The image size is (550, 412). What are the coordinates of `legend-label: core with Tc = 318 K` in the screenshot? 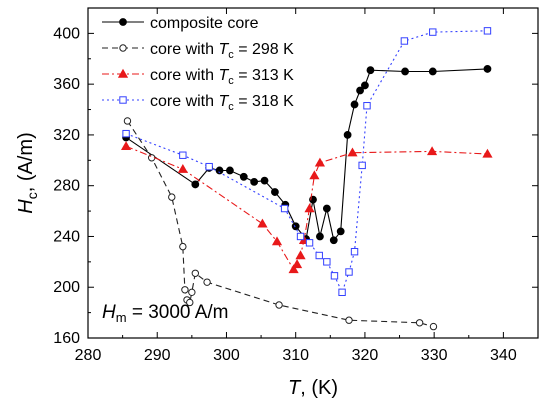 It's located at (222, 103).